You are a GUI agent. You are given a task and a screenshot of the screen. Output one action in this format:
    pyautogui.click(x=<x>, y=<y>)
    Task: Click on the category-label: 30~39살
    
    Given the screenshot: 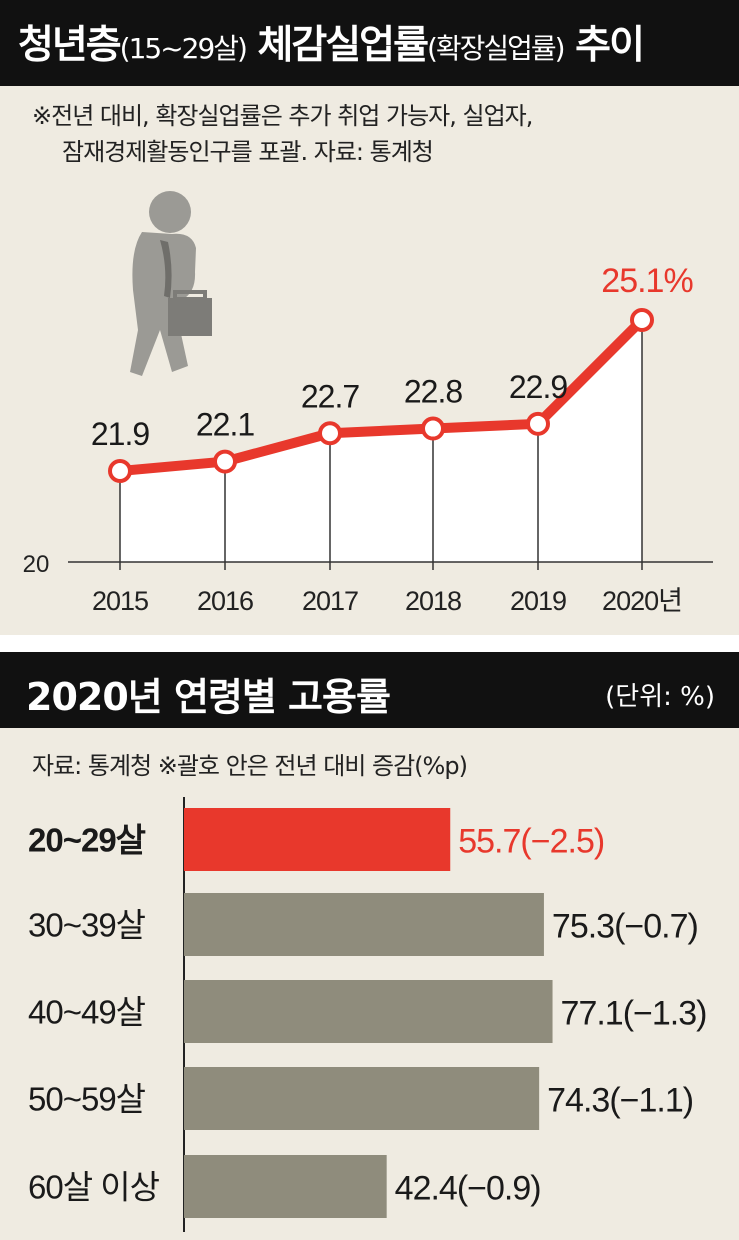 What is the action you would take?
    pyautogui.click(x=87, y=925)
    